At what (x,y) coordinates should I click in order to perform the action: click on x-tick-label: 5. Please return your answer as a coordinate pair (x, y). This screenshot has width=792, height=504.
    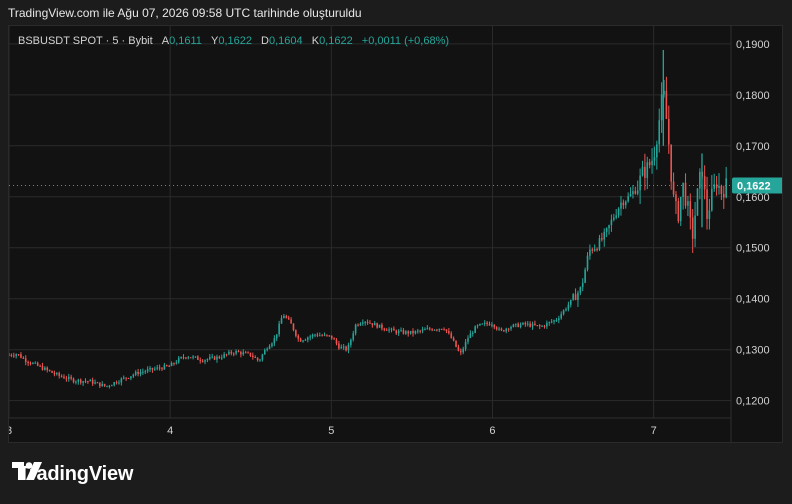
    Looking at the image, I should click on (331, 431).